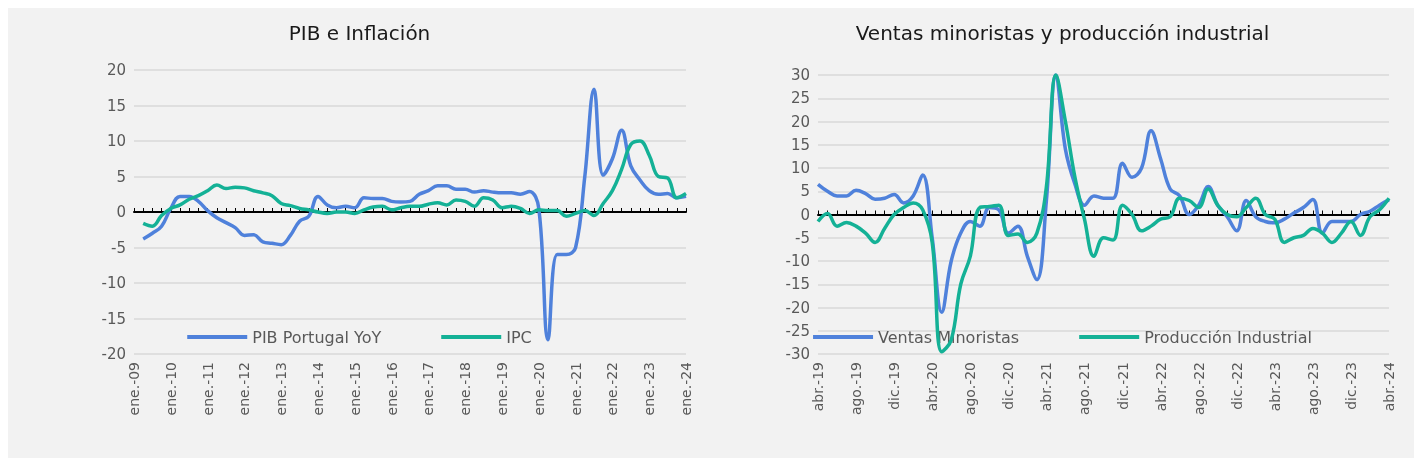 The height and width of the screenshot is (466, 1422). I want to click on y-tick-label: -25, so click(797, 330).